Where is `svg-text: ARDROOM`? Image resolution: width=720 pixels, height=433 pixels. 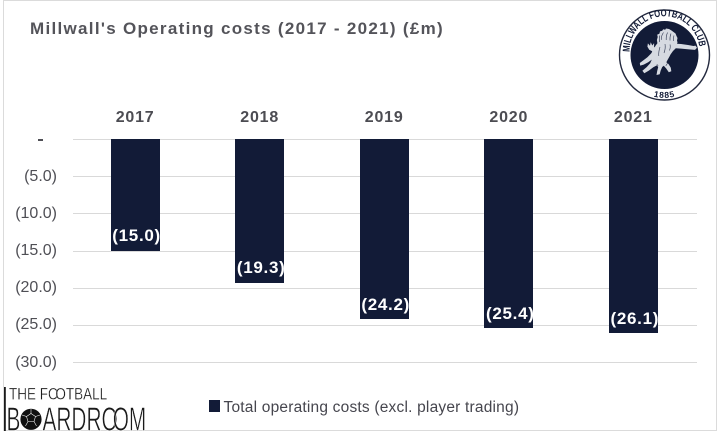 svg-text: ARDROOM is located at coordinates (95, 416).